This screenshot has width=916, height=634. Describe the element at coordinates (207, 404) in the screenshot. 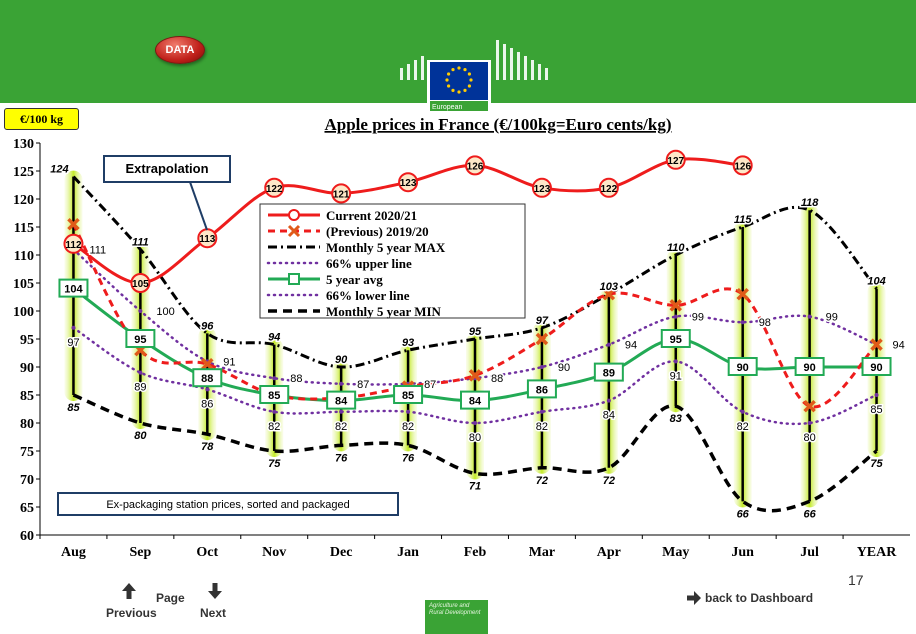

I see `lower-label: 86` at that location.